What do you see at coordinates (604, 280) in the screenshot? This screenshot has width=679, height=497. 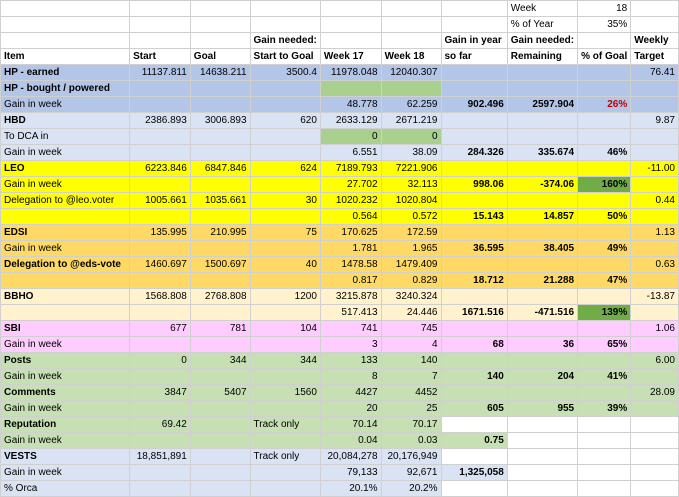 I see `value-cell: 47%` at bounding box center [604, 280].